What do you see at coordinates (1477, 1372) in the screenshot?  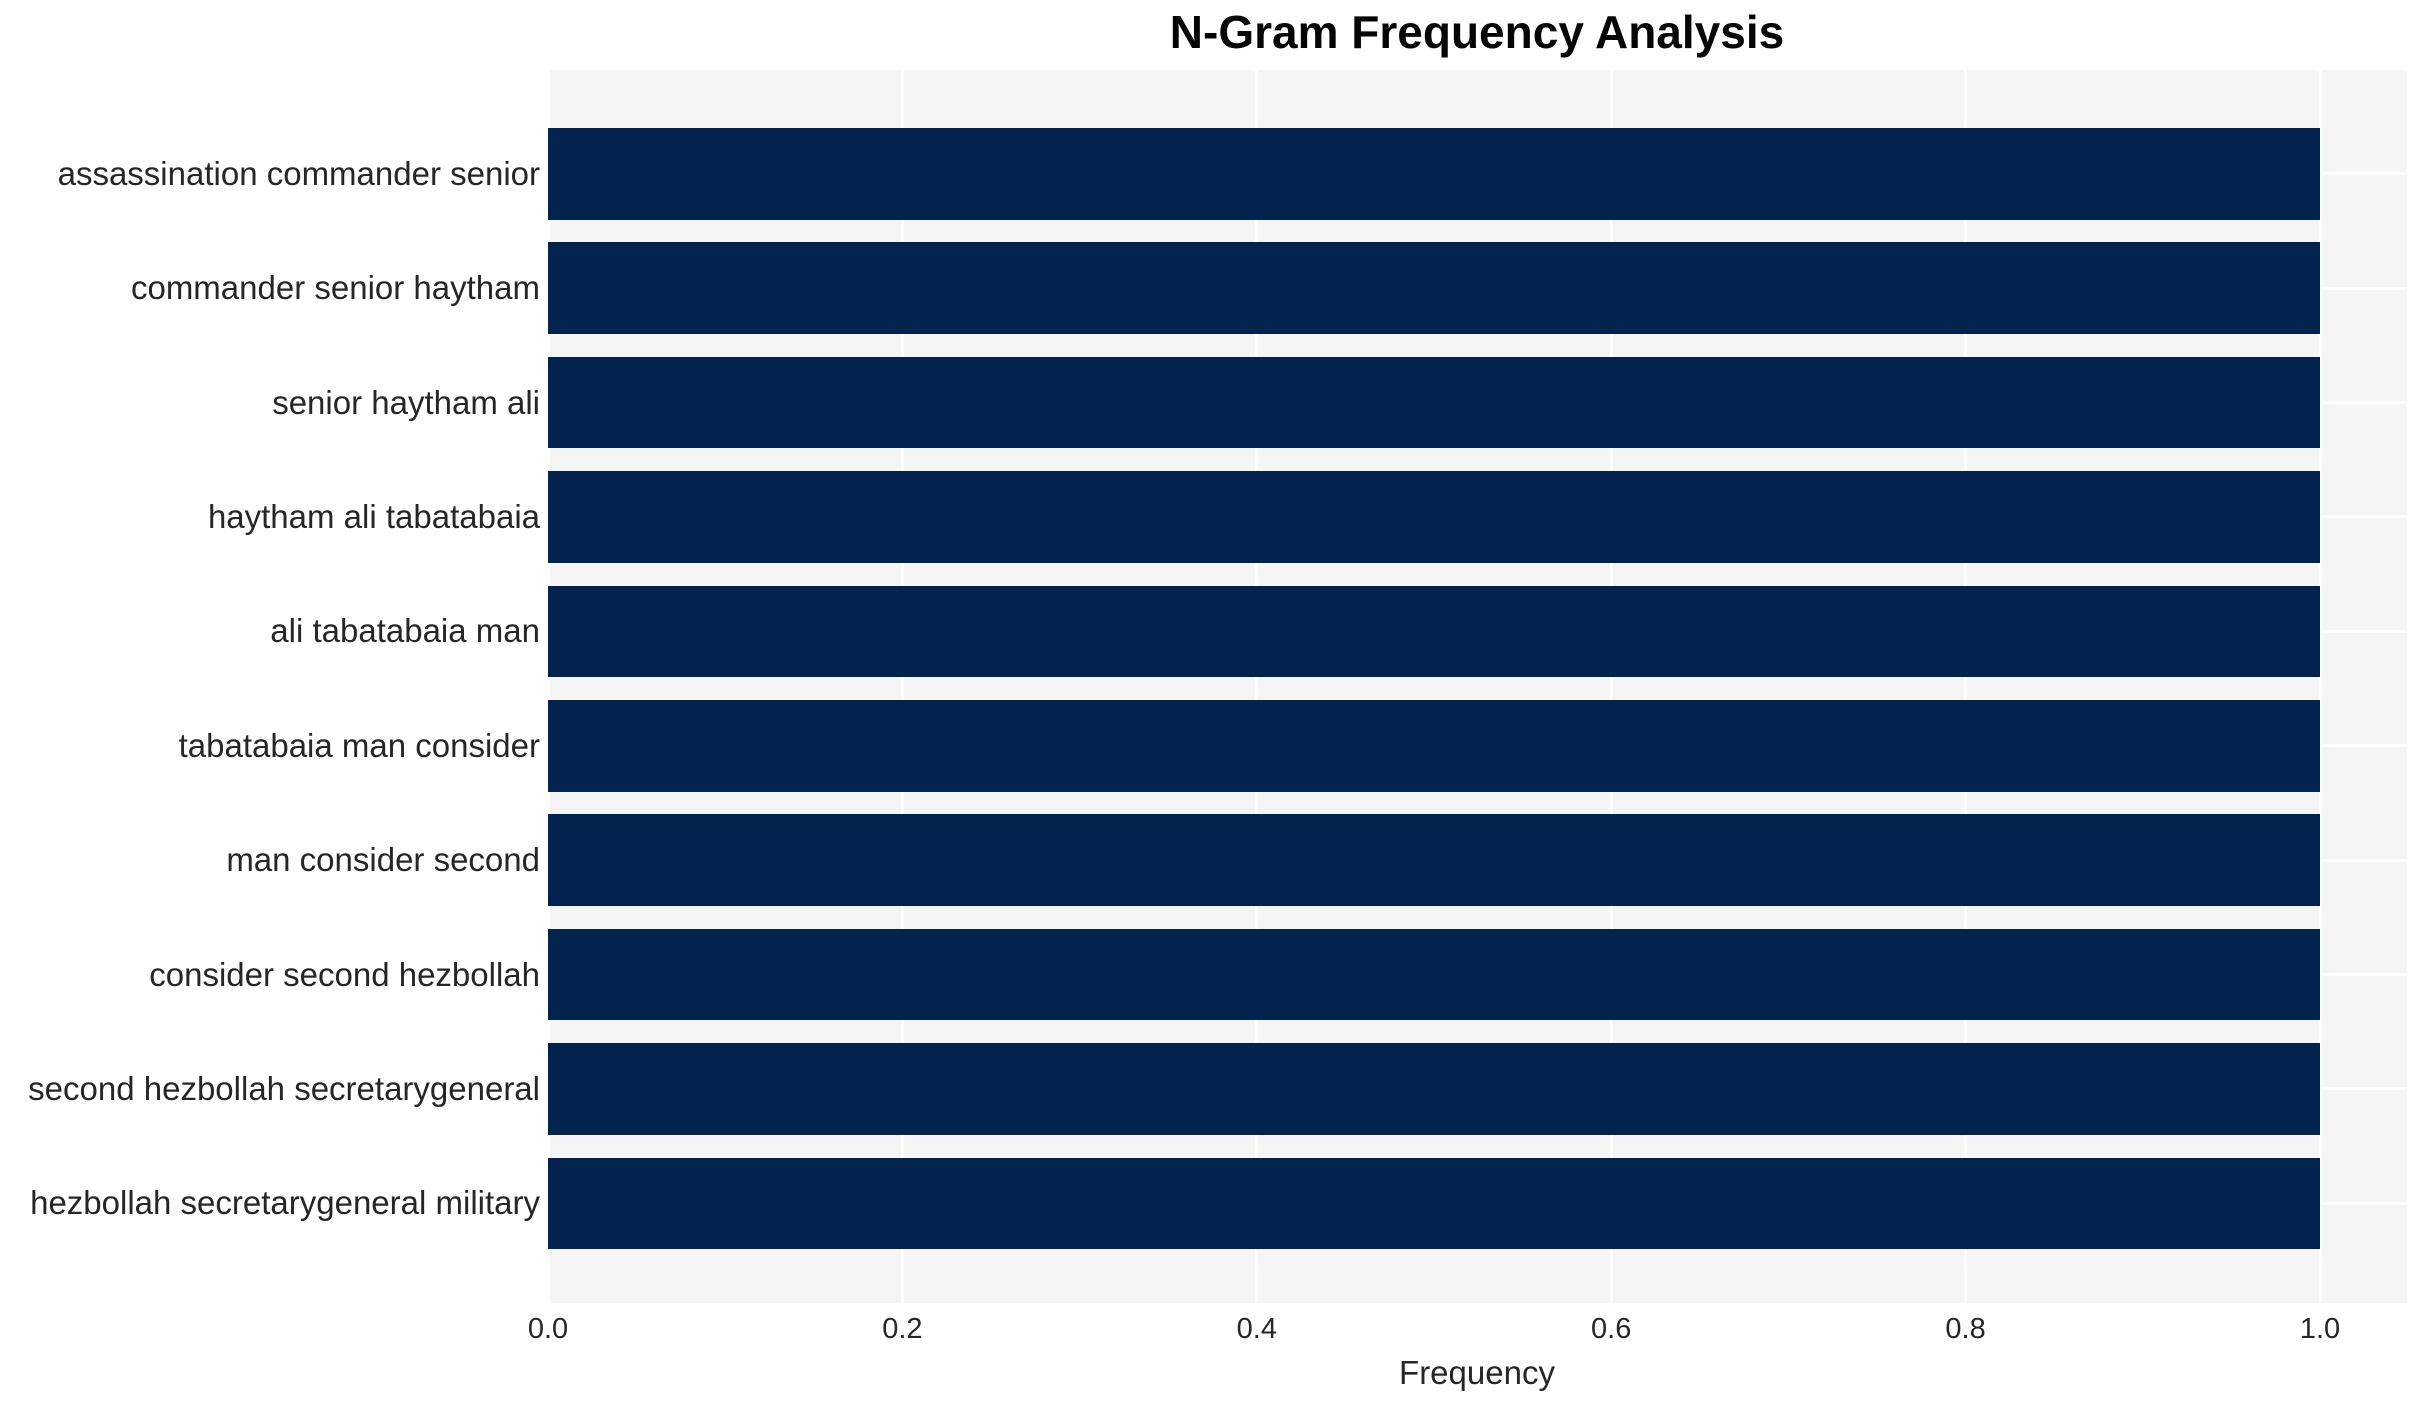 I see `x-axis-title: Frequency` at bounding box center [1477, 1372].